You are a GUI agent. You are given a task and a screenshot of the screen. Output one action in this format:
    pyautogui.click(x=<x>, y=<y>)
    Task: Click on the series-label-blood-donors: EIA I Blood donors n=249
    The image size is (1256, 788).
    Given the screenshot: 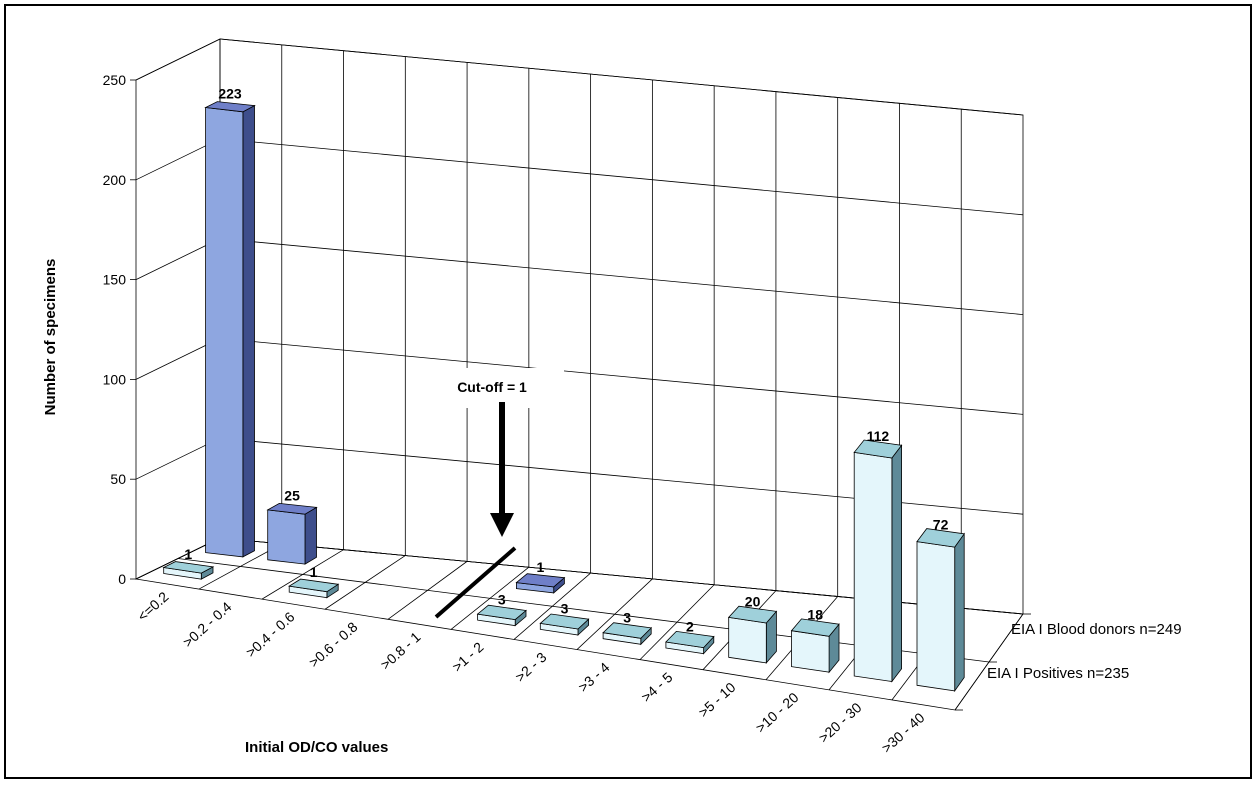 What is the action you would take?
    pyautogui.click(x=1096, y=629)
    